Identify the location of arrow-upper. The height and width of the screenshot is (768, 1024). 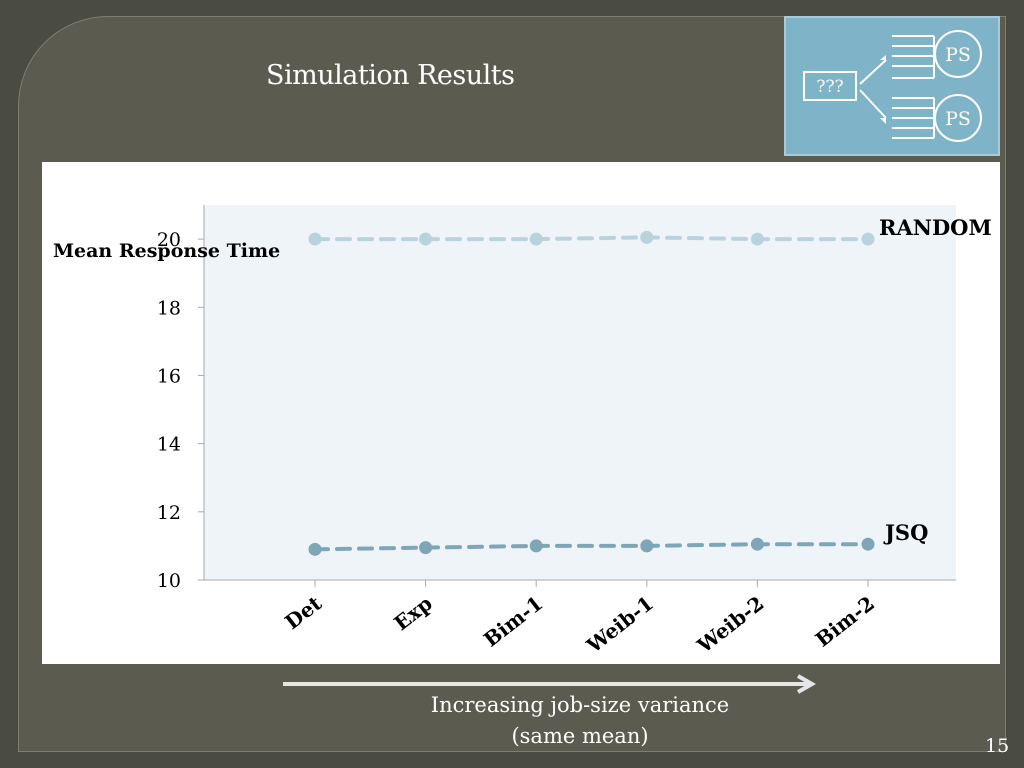
(873, 72).